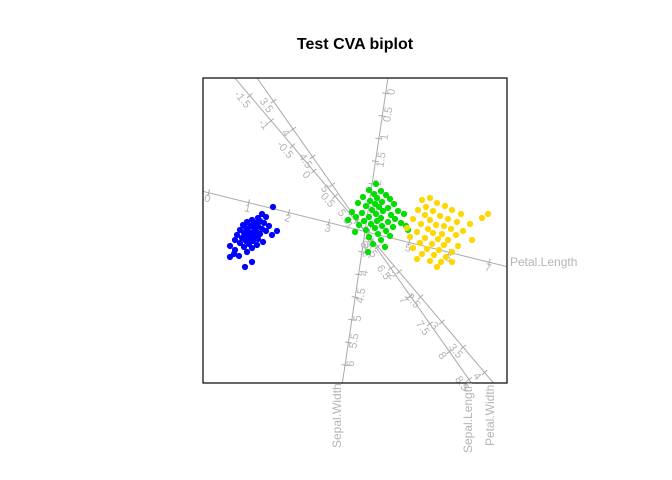  What do you see at coordinates (402, 300) in the screenshot?
I see `tick-label-sepal-length: 7` at bounding box center [402, 300].